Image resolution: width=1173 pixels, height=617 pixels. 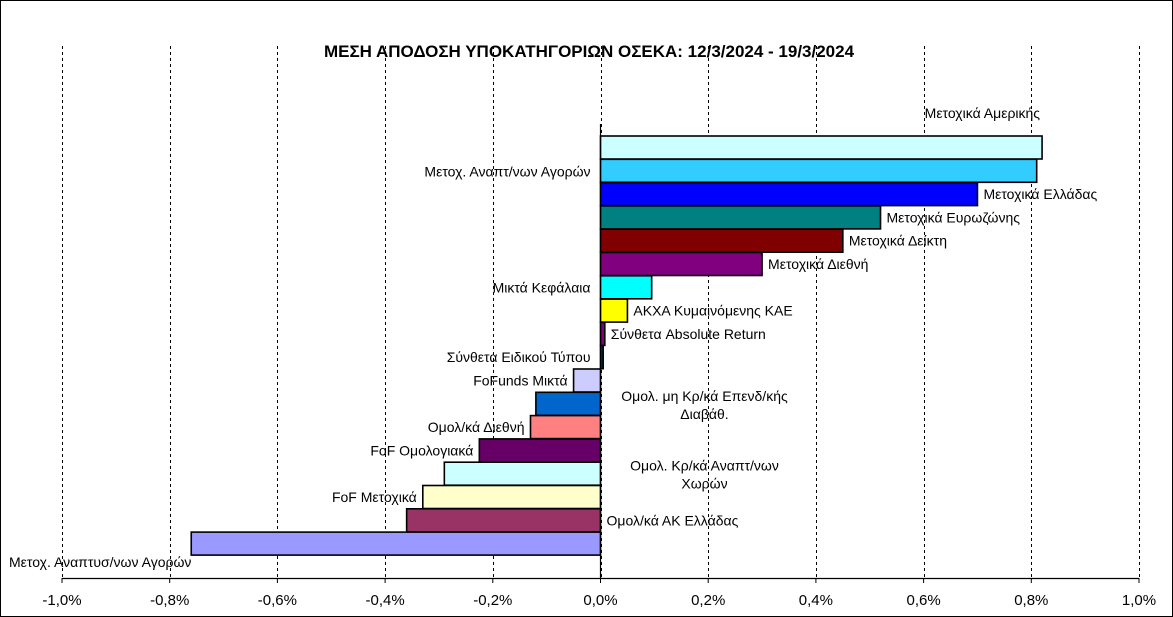 What do you see at coordinates (704, 414) in the screenshot?
I see `bar-label: Διαβάθ.` at bounding box center [704, 414].